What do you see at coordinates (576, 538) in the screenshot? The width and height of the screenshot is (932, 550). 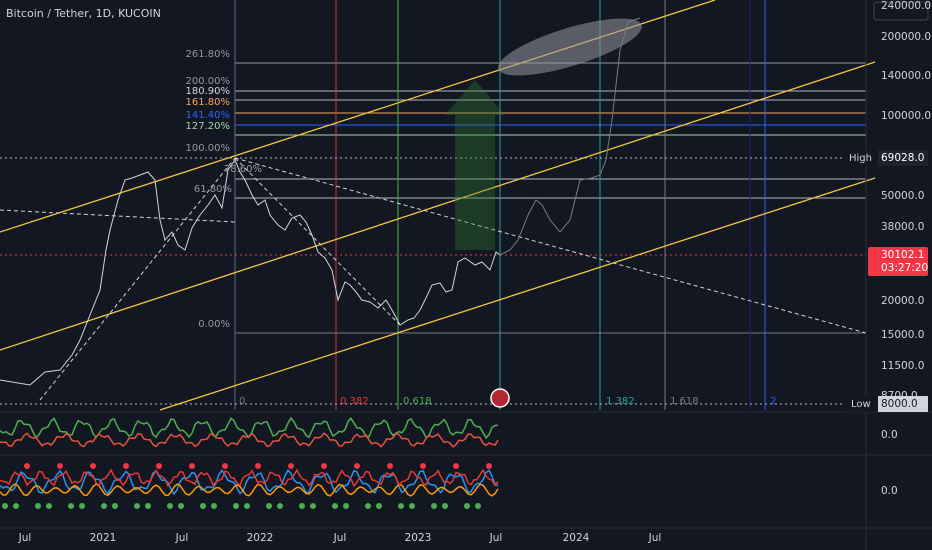 I see `time-label: 2024` at bounding box center [576, 538].